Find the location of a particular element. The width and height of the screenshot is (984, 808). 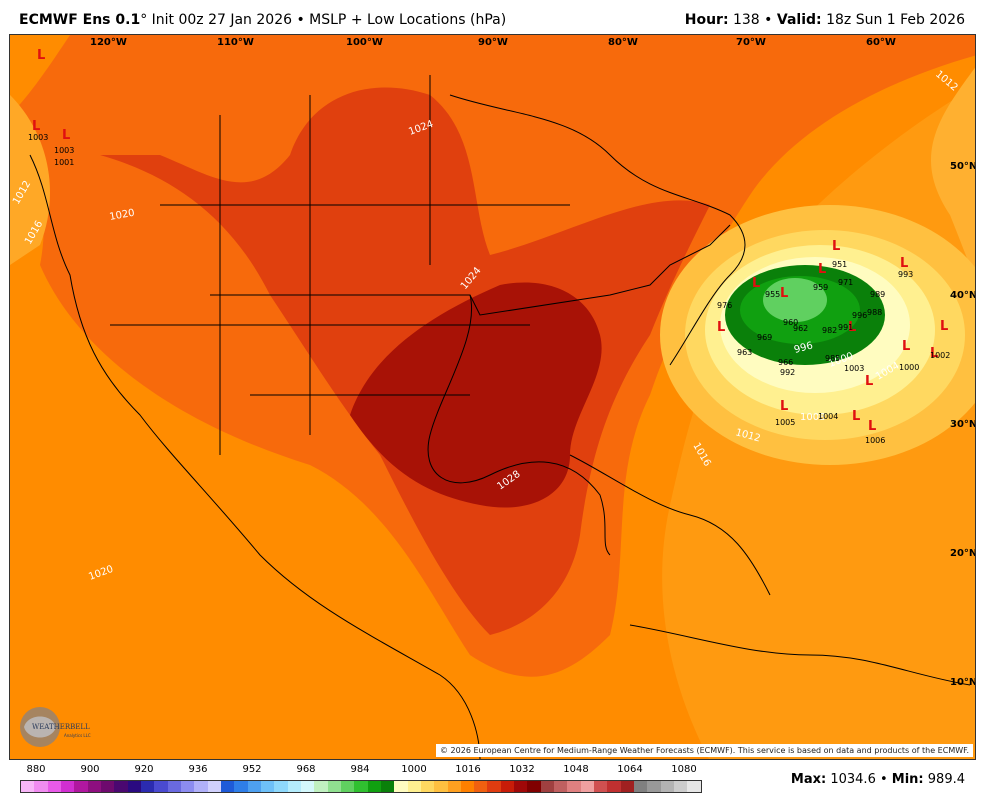

low-value: 989 is located at coordinates (877, 294).